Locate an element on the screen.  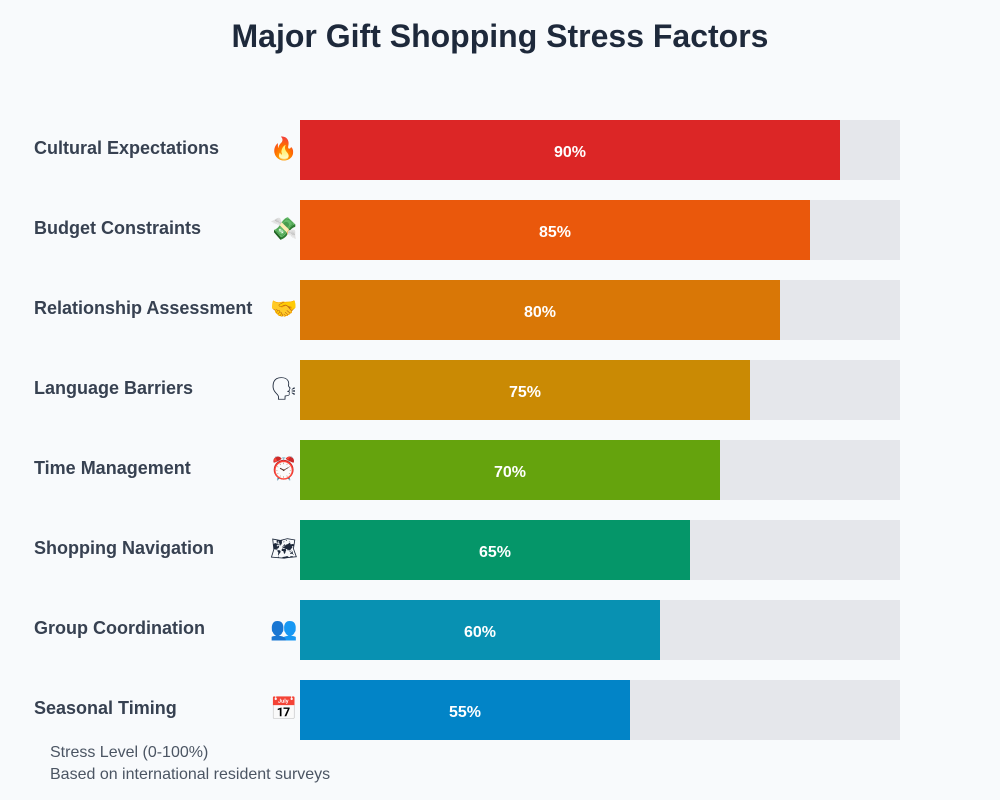
category-label: Group Coordination is located at coordinates (119, 628).